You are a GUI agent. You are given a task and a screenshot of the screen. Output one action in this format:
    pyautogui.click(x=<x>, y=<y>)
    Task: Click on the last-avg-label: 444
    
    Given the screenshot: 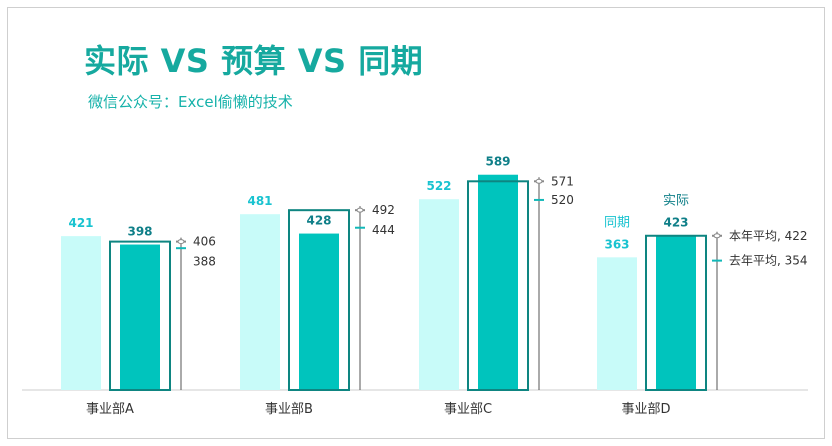 What is the action you would take?
    pyautogui.click(x=383, y=230)
    